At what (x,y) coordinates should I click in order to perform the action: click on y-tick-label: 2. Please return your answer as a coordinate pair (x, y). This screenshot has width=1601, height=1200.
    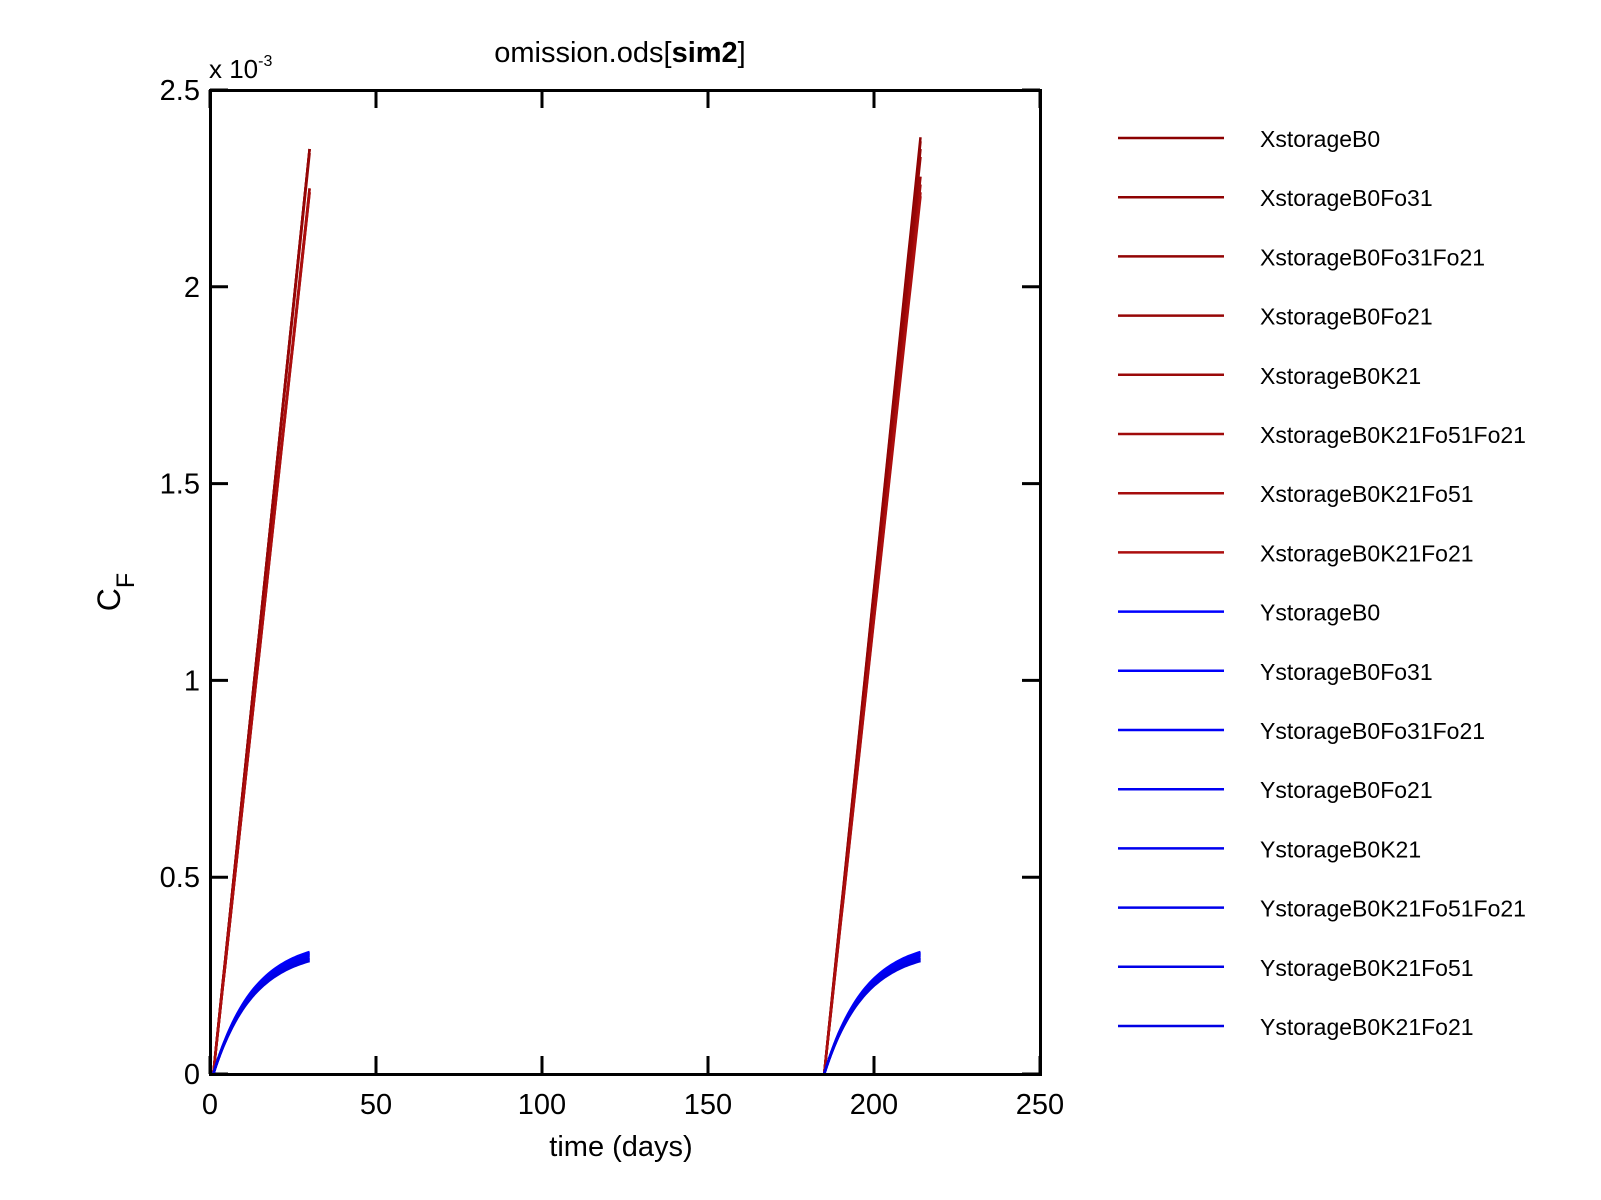
    Looking at the image, I should click on (192, 288).